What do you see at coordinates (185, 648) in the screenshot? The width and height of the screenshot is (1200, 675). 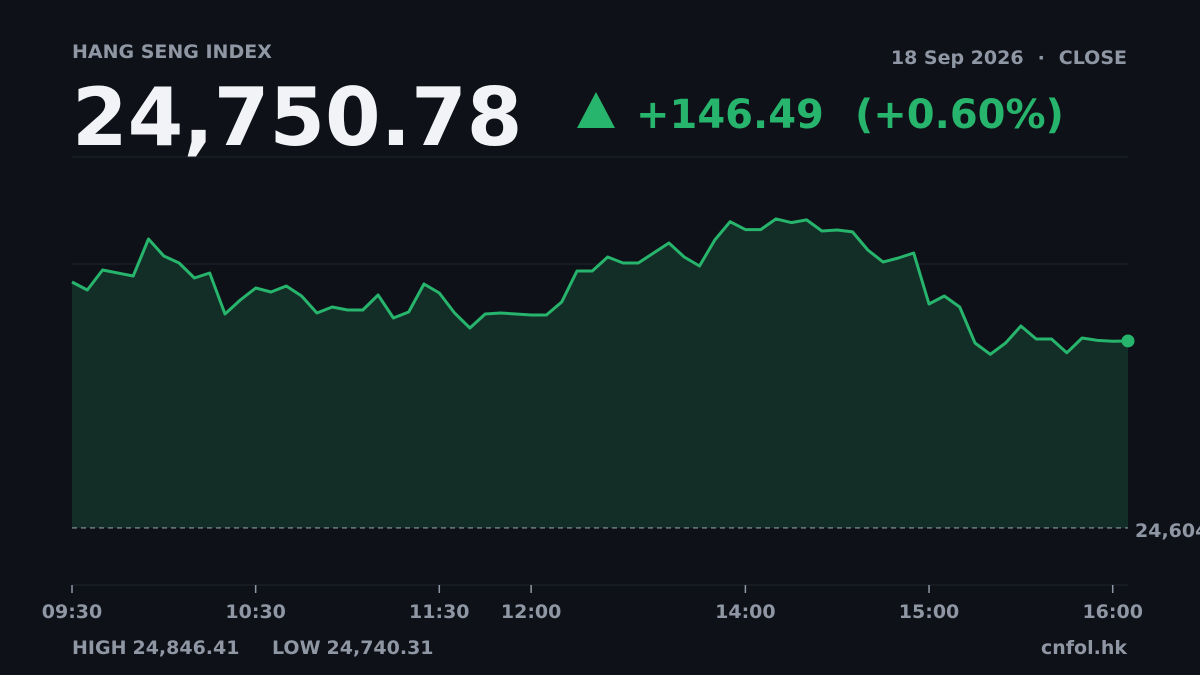 I see `high-value: 24,846.41` at bounding box center [185, 648].